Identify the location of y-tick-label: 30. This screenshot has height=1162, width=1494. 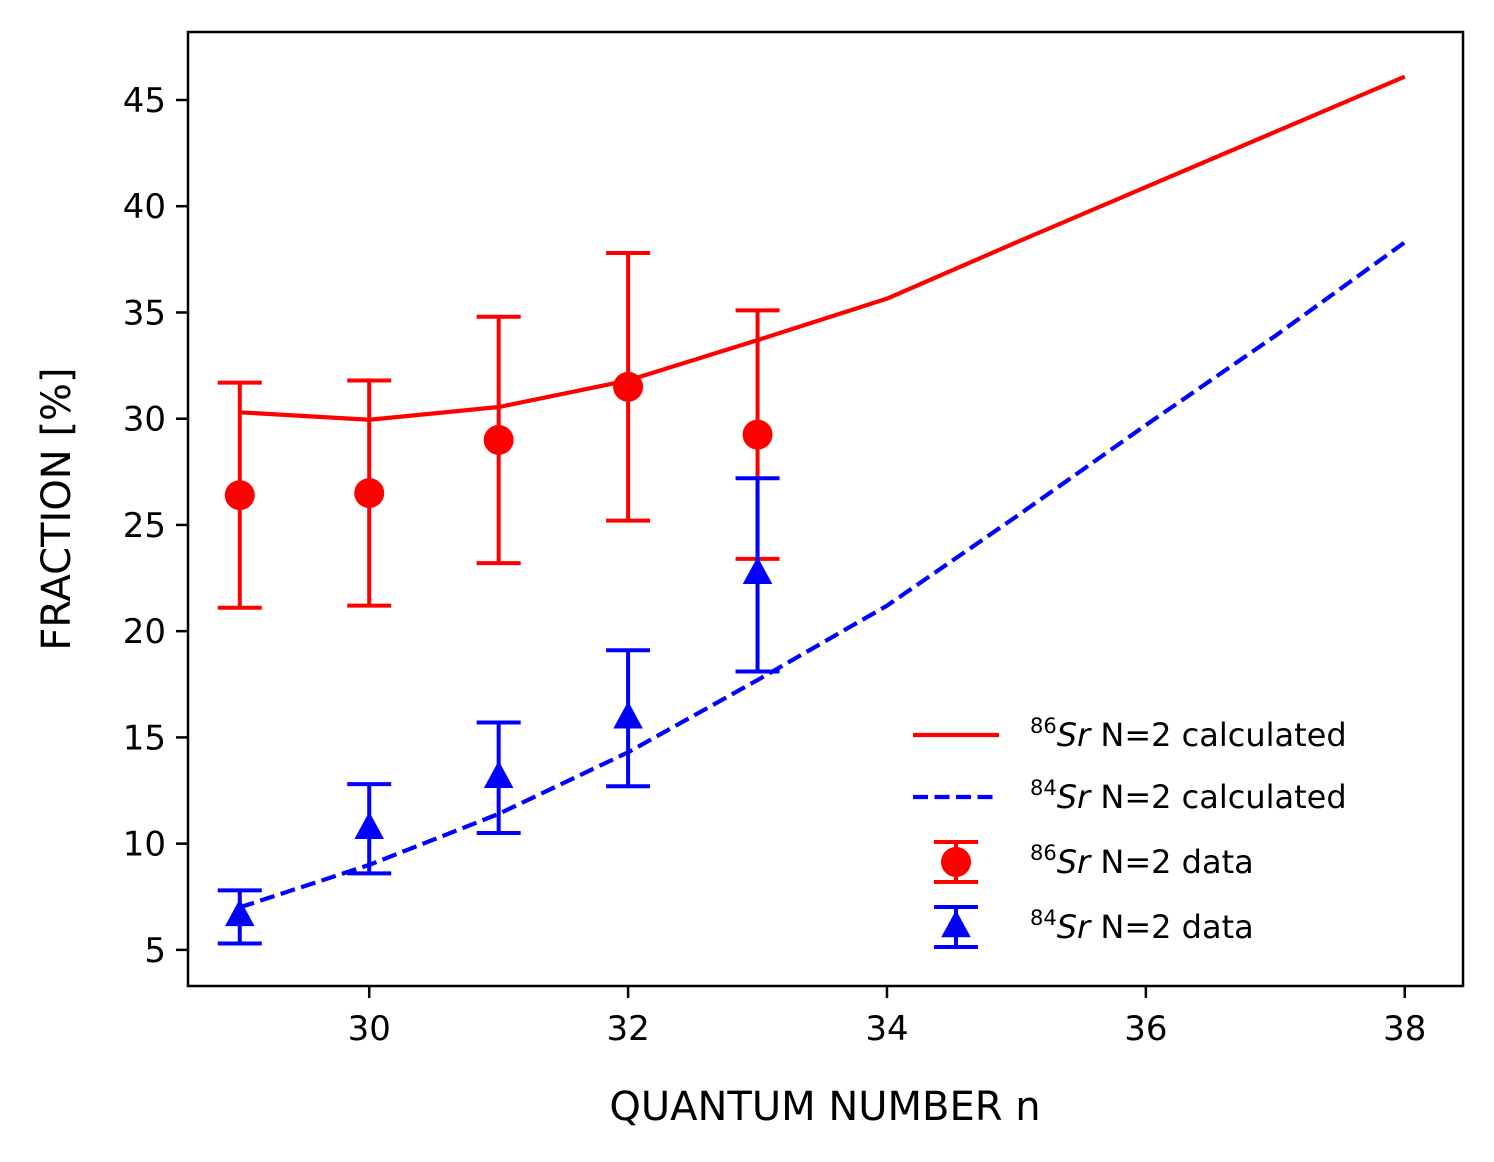
(144, 420).